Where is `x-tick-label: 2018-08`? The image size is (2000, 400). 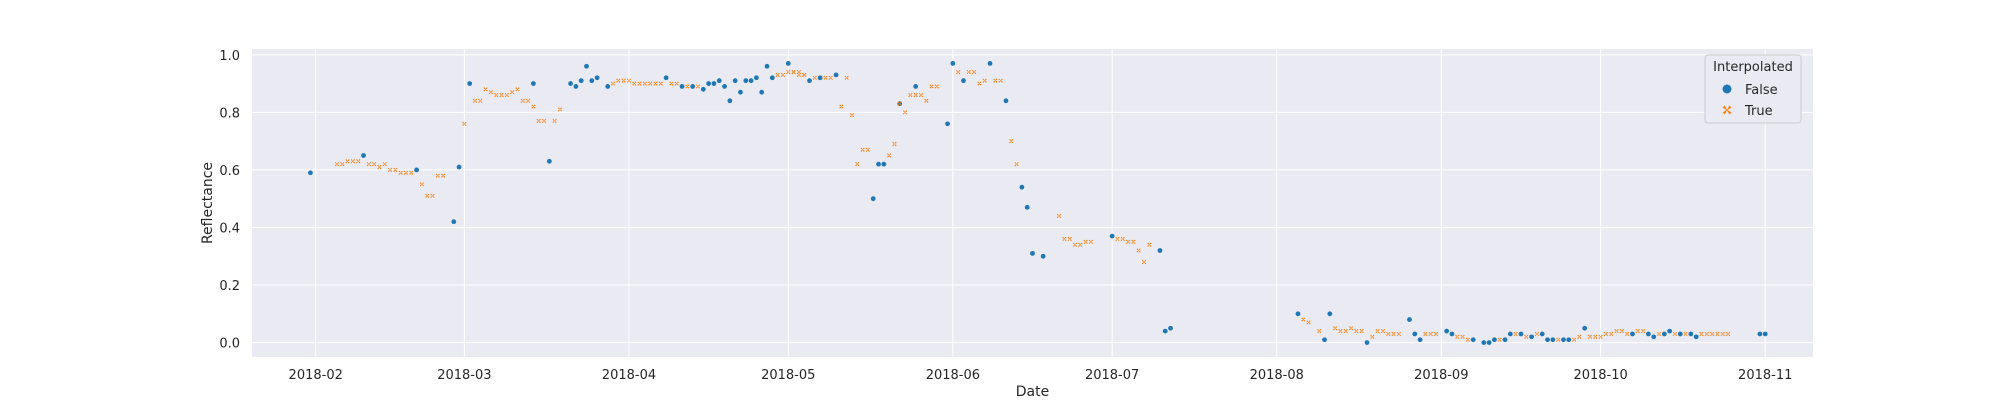 x-tick-label: 2018-08 is located at coordinates (1277, 375).